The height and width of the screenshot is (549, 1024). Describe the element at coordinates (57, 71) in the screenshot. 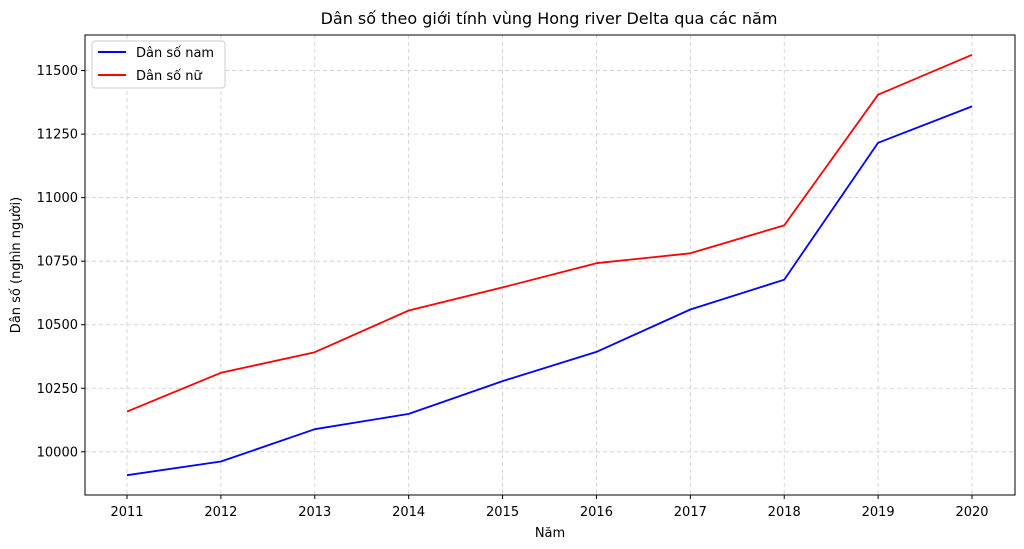

I see `y-tick-label: 11500` at that location.